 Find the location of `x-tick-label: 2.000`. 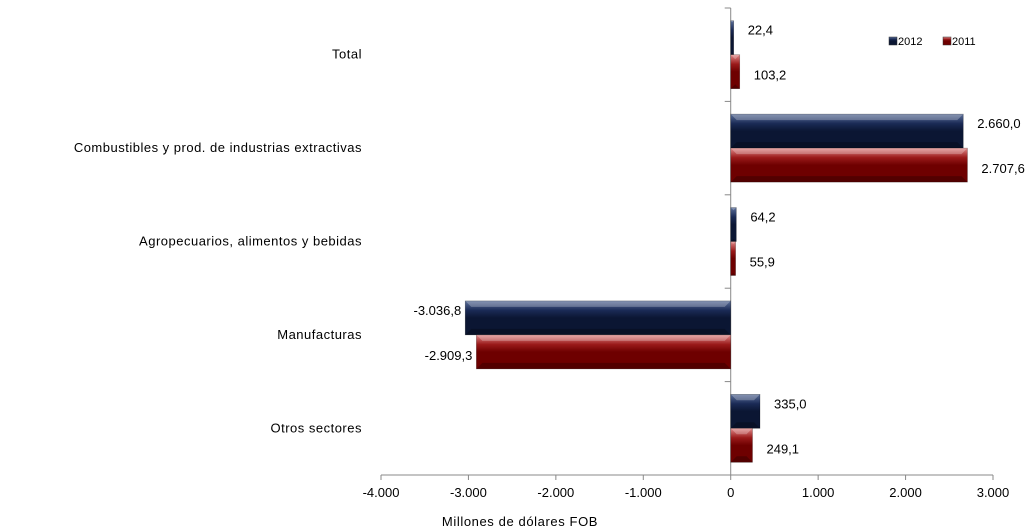

x-tick-label: 2.000 is located at coordinates (905, 492).